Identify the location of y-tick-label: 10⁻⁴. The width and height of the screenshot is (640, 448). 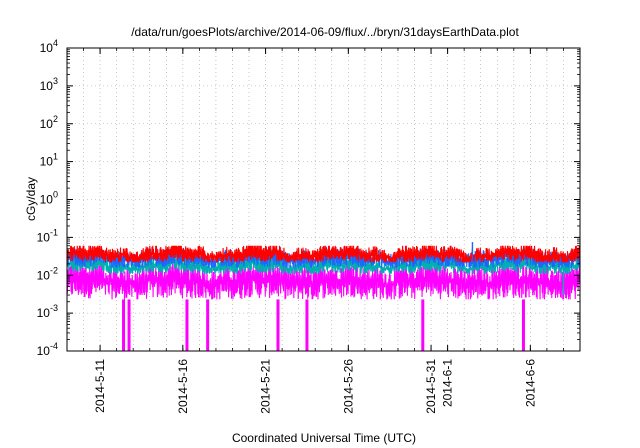
(47, 349).